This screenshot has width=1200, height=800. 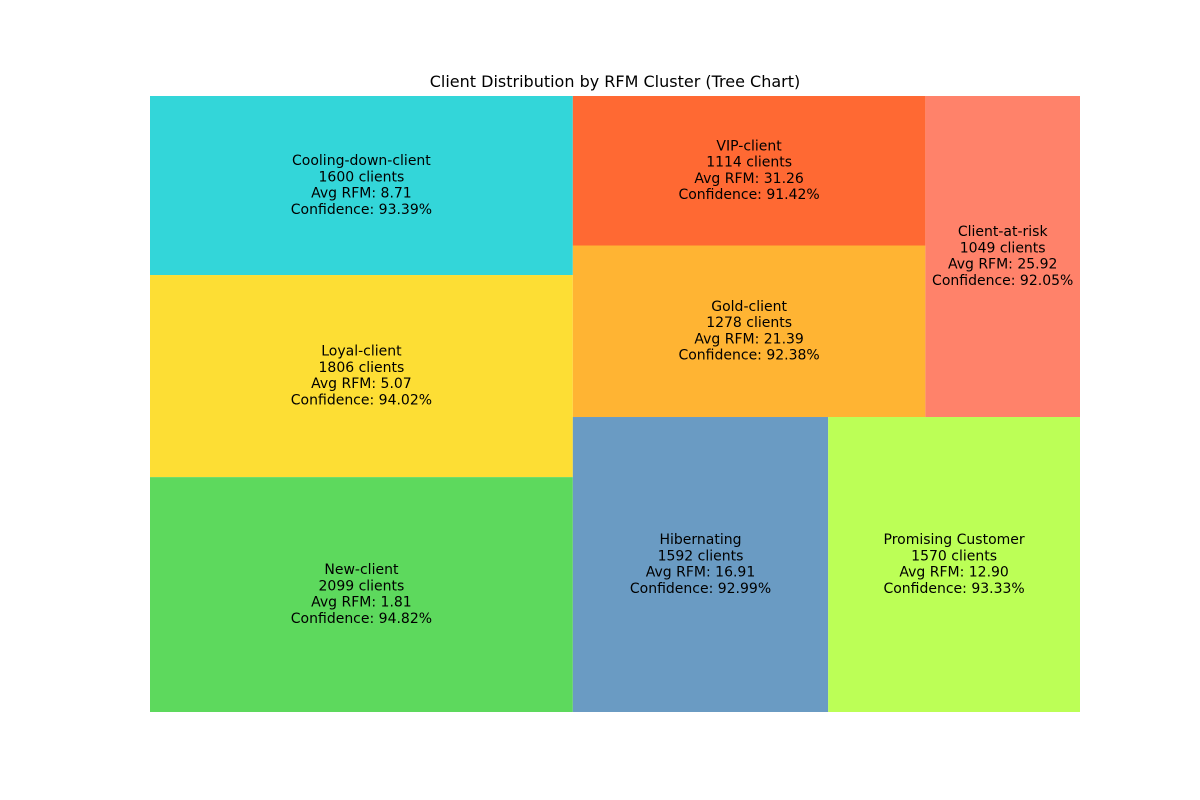 I want to click on tile-clients: 1806 clients, so click(x=362, y=368).